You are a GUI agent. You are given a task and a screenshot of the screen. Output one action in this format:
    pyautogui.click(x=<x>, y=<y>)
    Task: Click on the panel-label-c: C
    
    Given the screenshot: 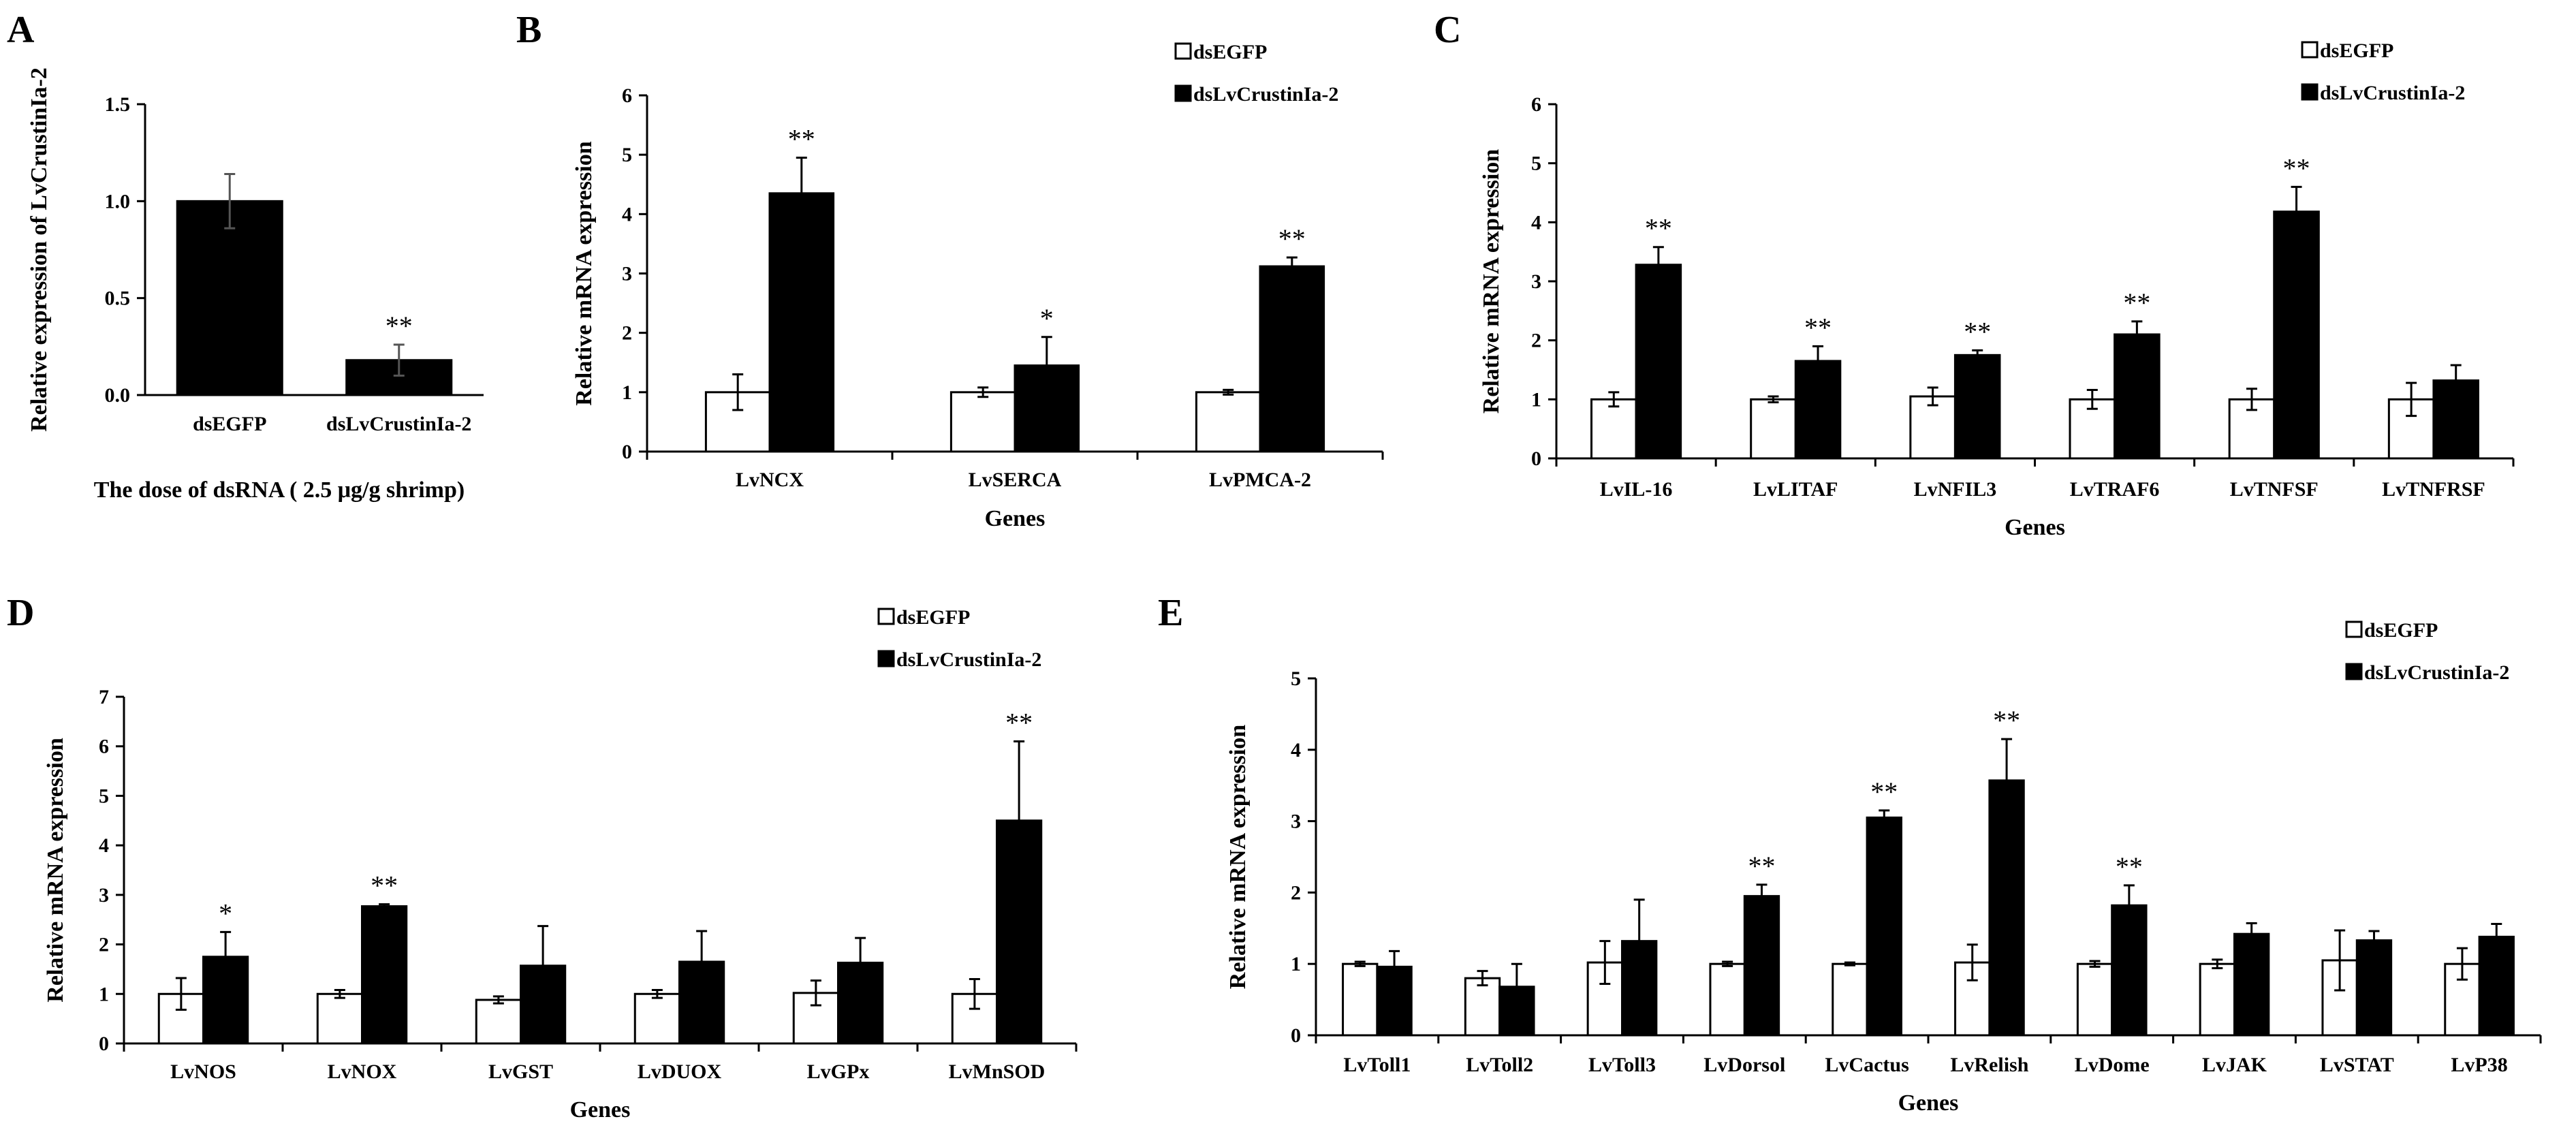 What is the action you would take?
    pyautogui.click(x=1447, y=30)
    